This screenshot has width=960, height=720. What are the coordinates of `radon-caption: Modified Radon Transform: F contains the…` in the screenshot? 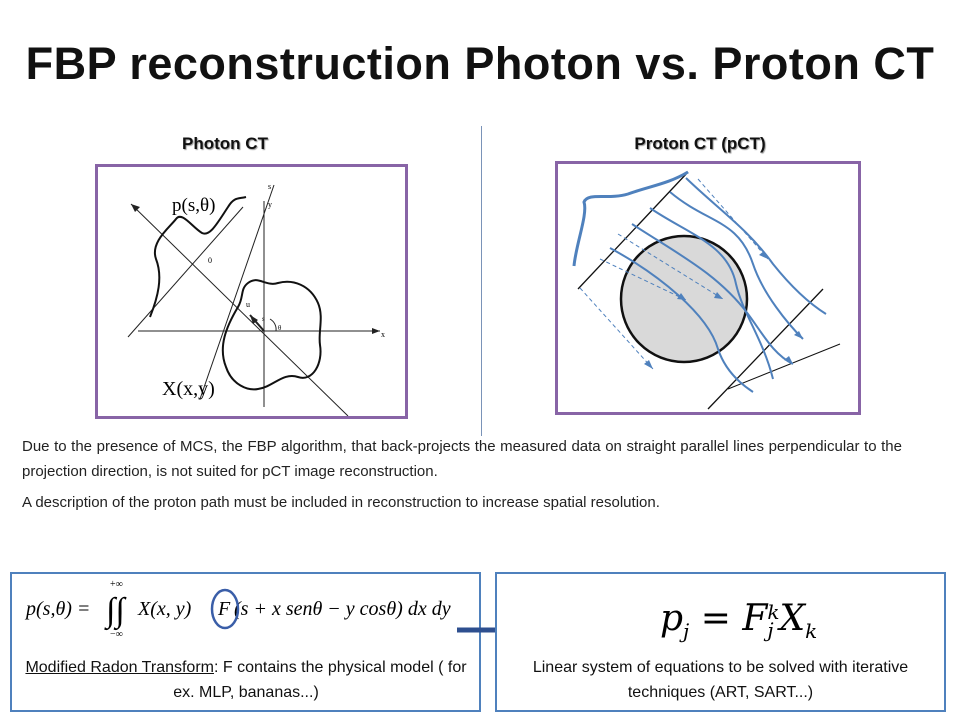 It's located at (246, 680).